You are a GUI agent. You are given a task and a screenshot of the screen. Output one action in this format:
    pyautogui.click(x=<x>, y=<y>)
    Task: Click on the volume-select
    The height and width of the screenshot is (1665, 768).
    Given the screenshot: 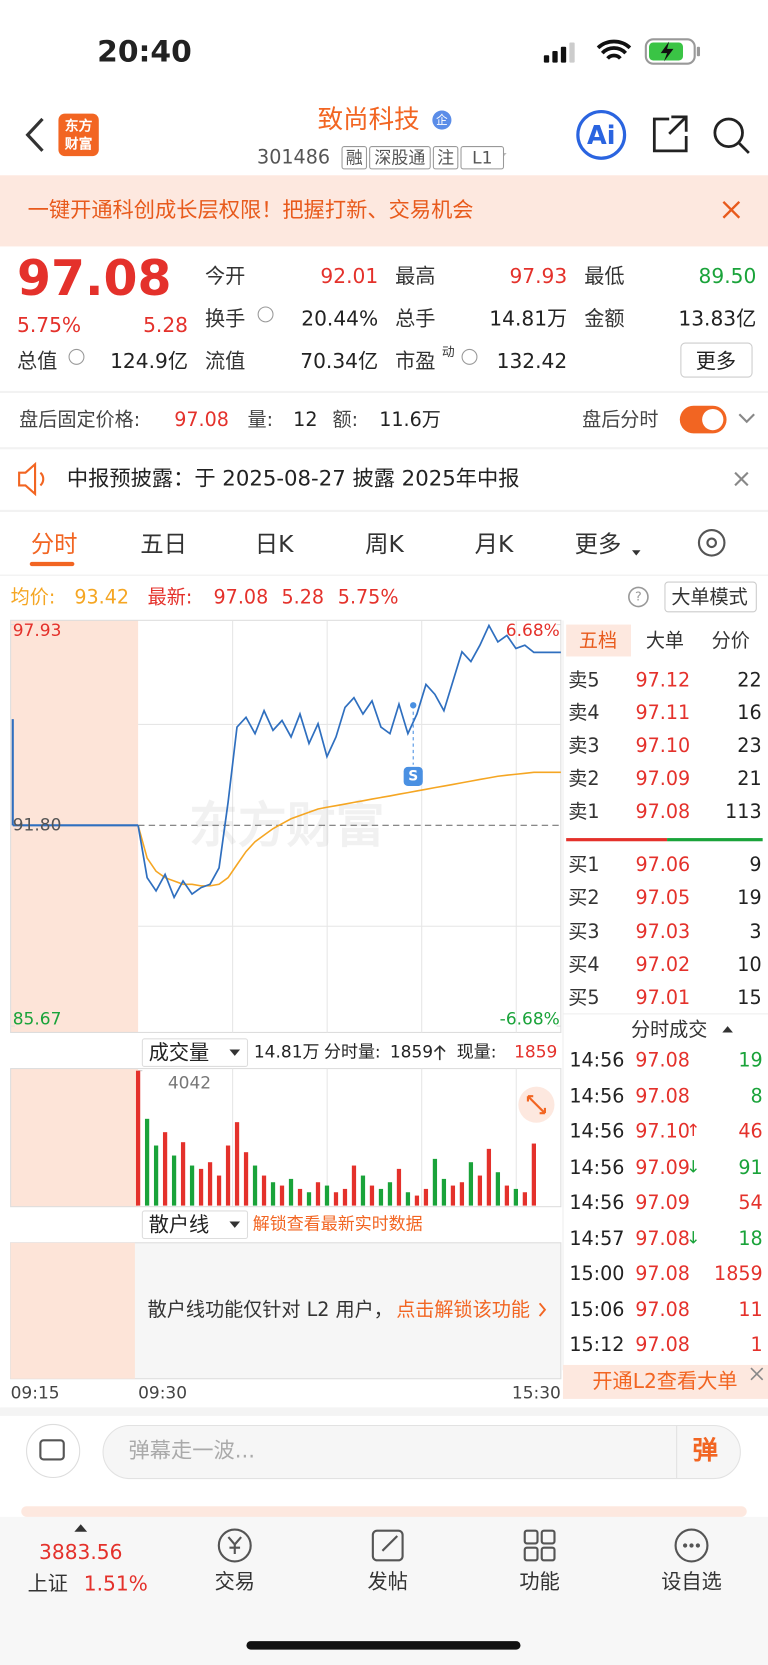 What is the action you would take?
    pyautogui.click(x=195, y=1052)
    